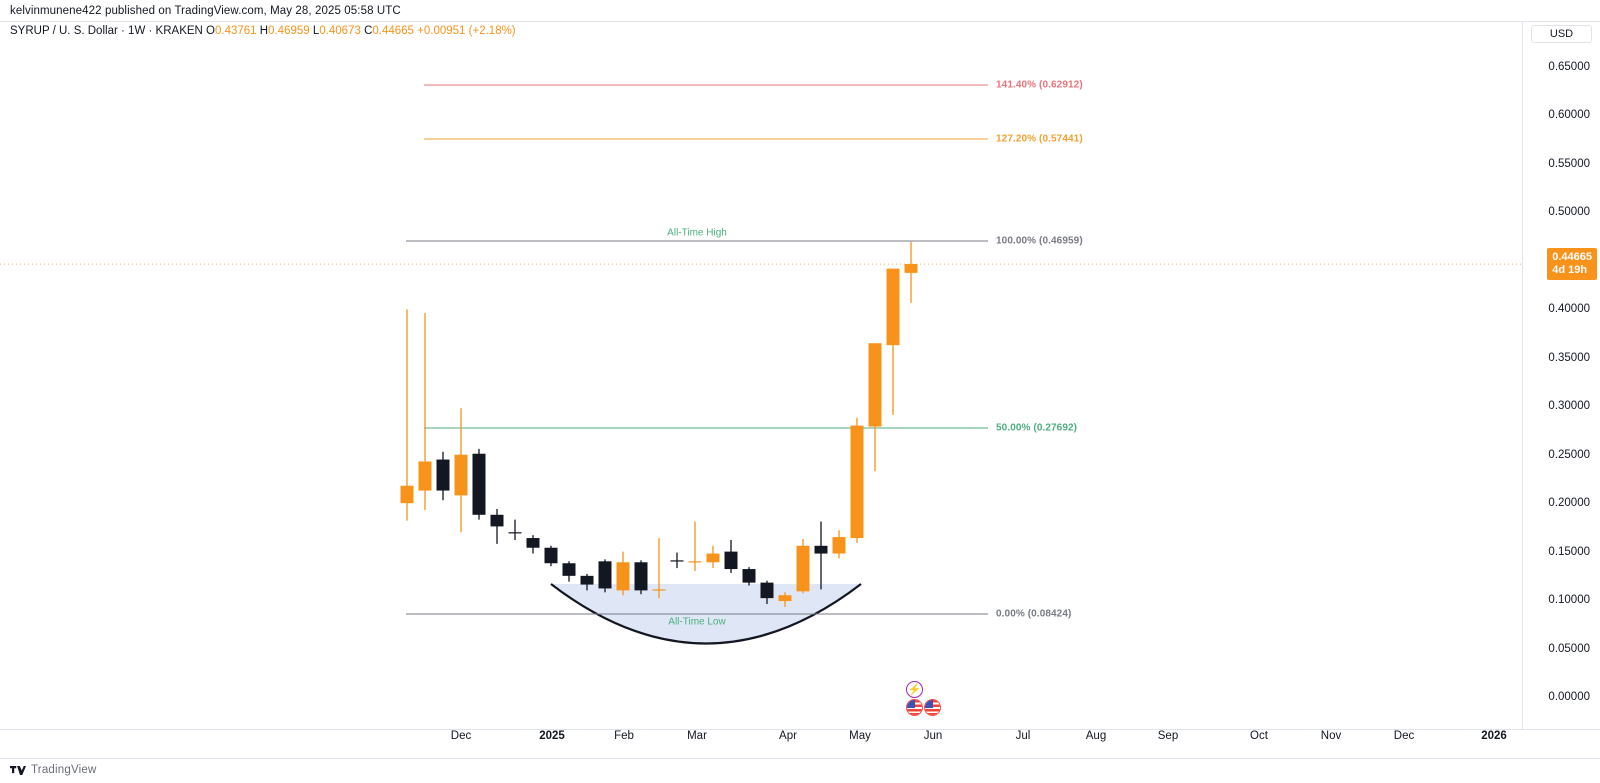  I want to click on rounding-bottom-stroke, so click(706, 614).